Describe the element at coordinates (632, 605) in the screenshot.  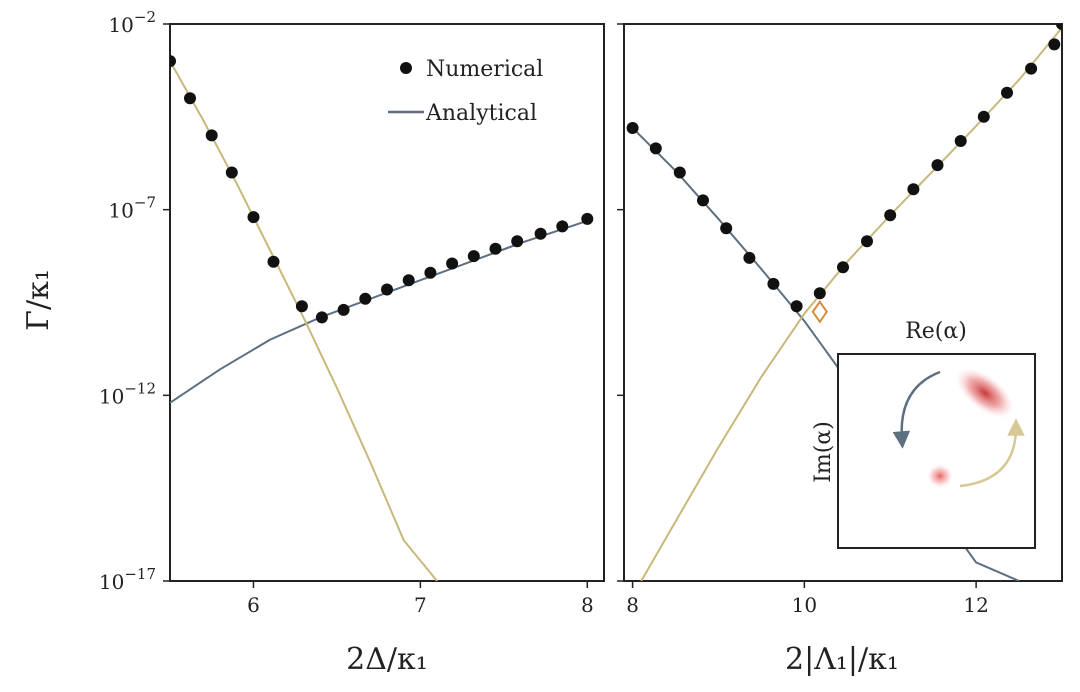
I see `right-x-tick-label: 8` at that location.